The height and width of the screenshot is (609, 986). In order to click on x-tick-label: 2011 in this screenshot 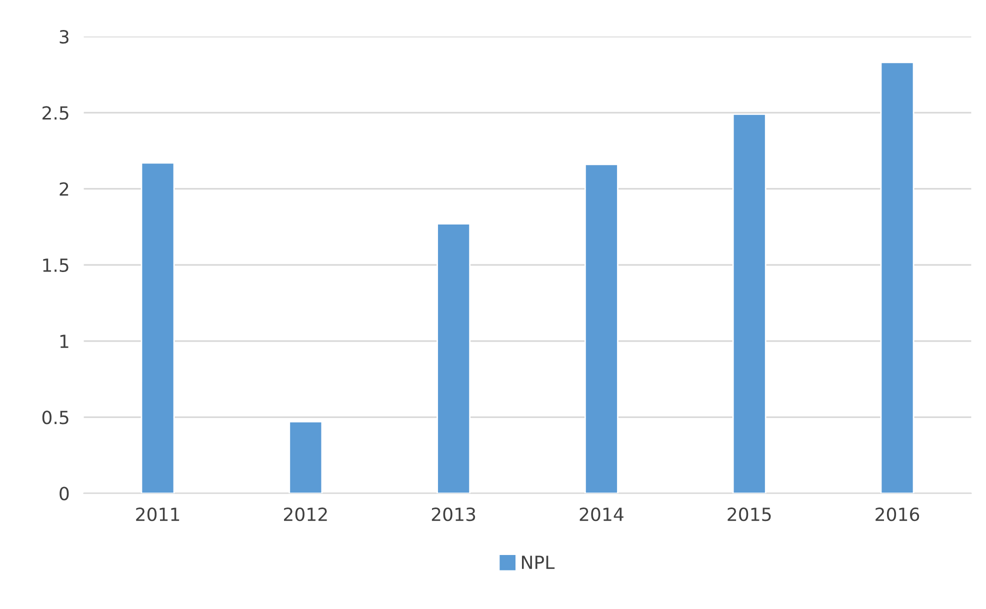, I will do `click(158, 515)`.